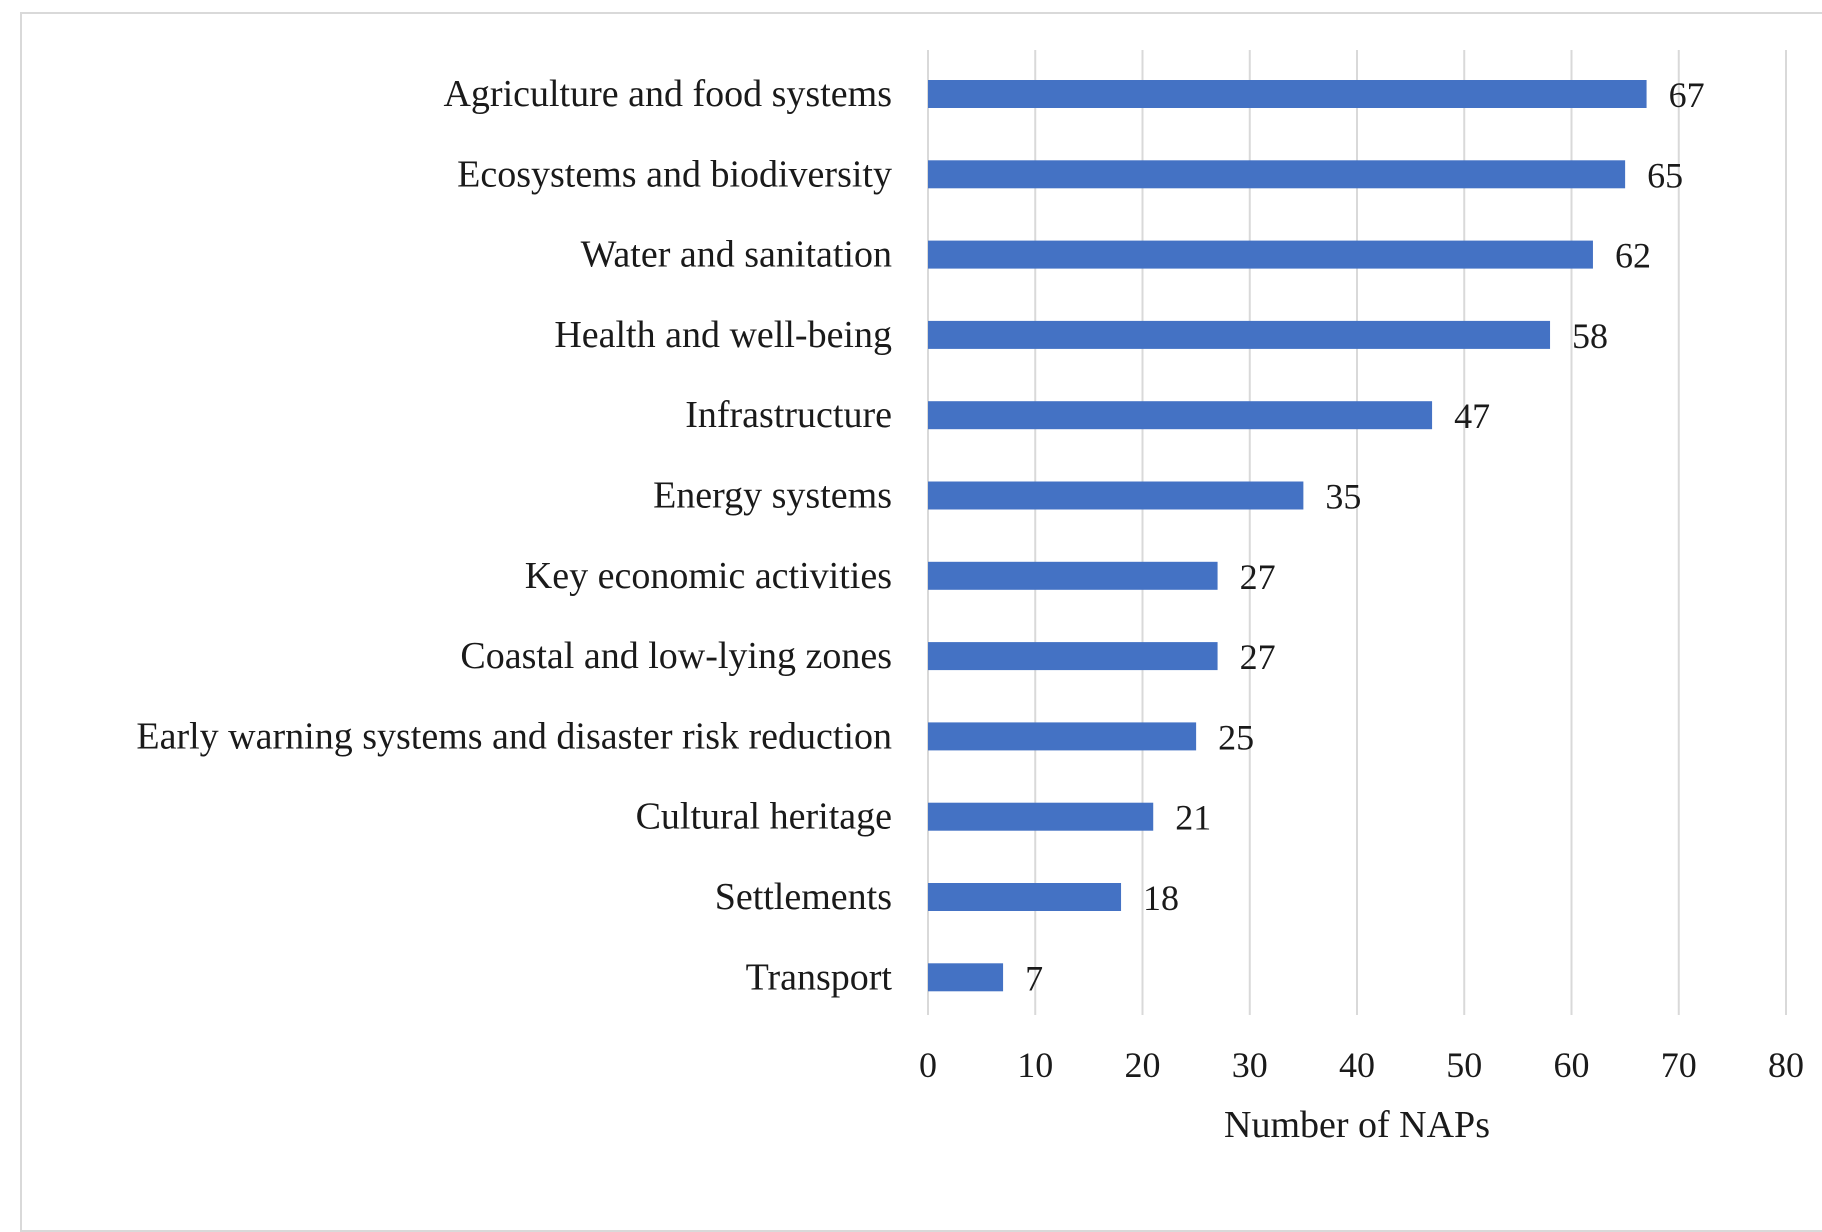  What do you see at coordinates (1258, 577) in the screenshot?
I see `data-label-6: 27` at bounding box center [1258, 577].